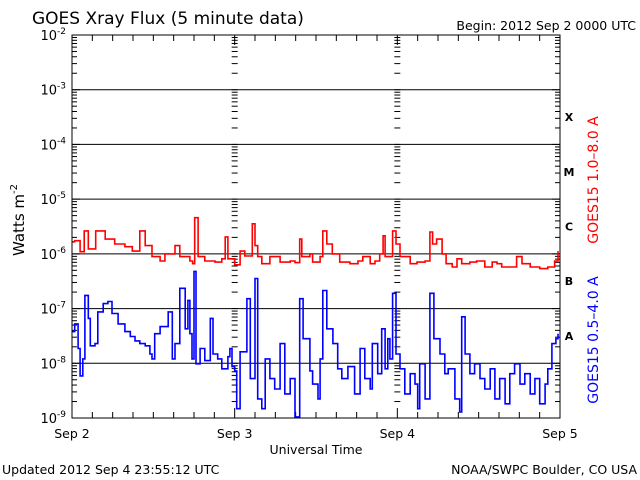  Describe the element at coordinates (61, 251) in the screenshot. I see `y-tick-exp: -6` at that location.